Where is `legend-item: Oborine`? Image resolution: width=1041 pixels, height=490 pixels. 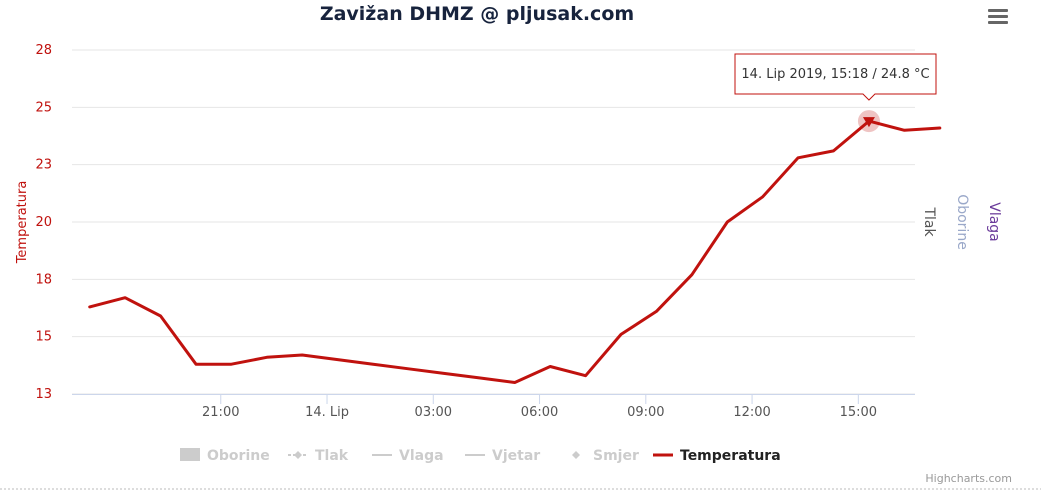
legend-item: Oborine is located at coordinates (225, 456).